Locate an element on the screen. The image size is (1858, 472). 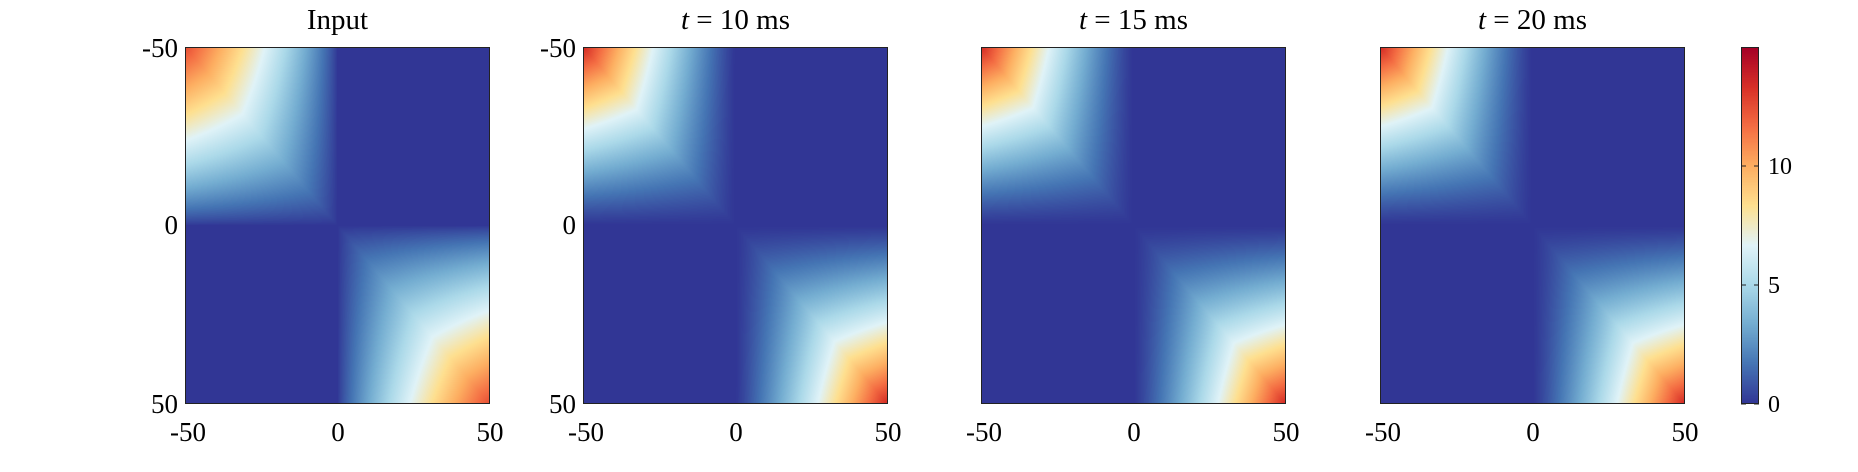
title-text: = 20 ms is located at coordinates (1536, 20).